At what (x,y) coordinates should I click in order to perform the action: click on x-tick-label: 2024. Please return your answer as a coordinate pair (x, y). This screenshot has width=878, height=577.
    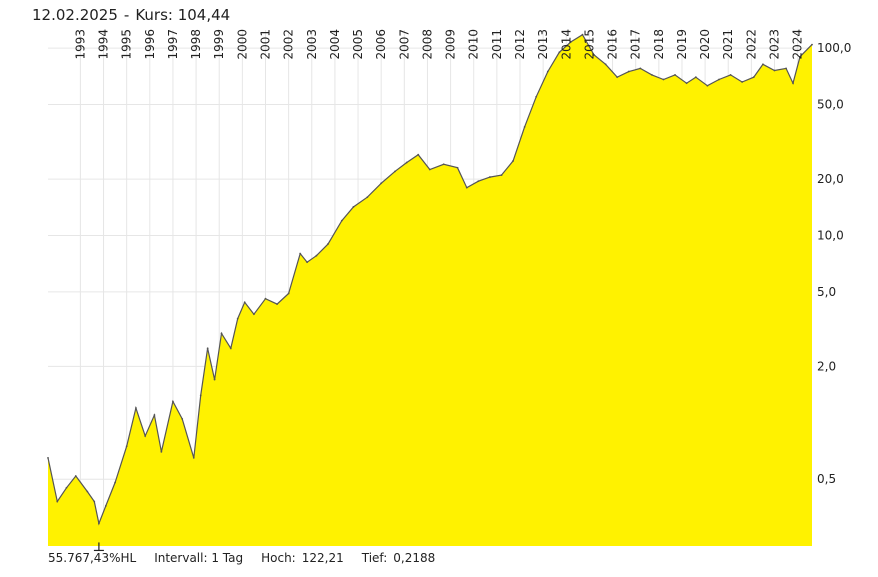
    Looking at the image, I should click on (798, 44).